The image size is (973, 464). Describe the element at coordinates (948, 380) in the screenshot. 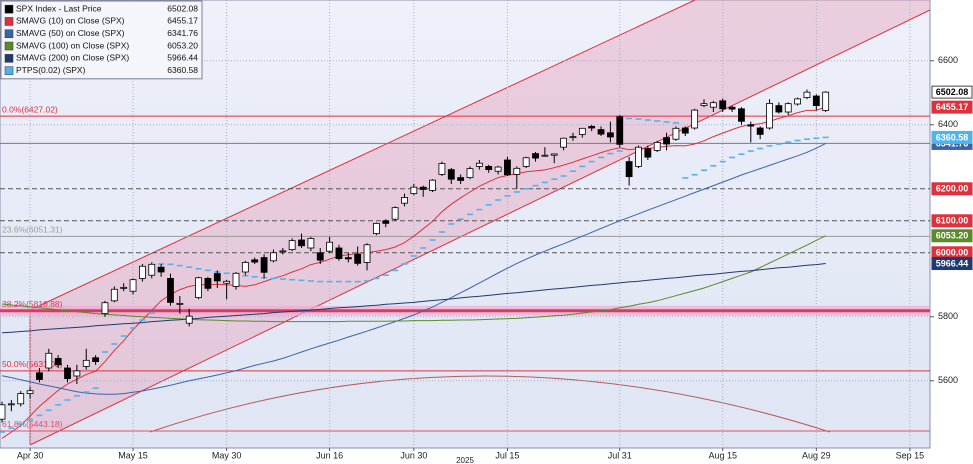

I see `y-tick-label: 5600` at that location.